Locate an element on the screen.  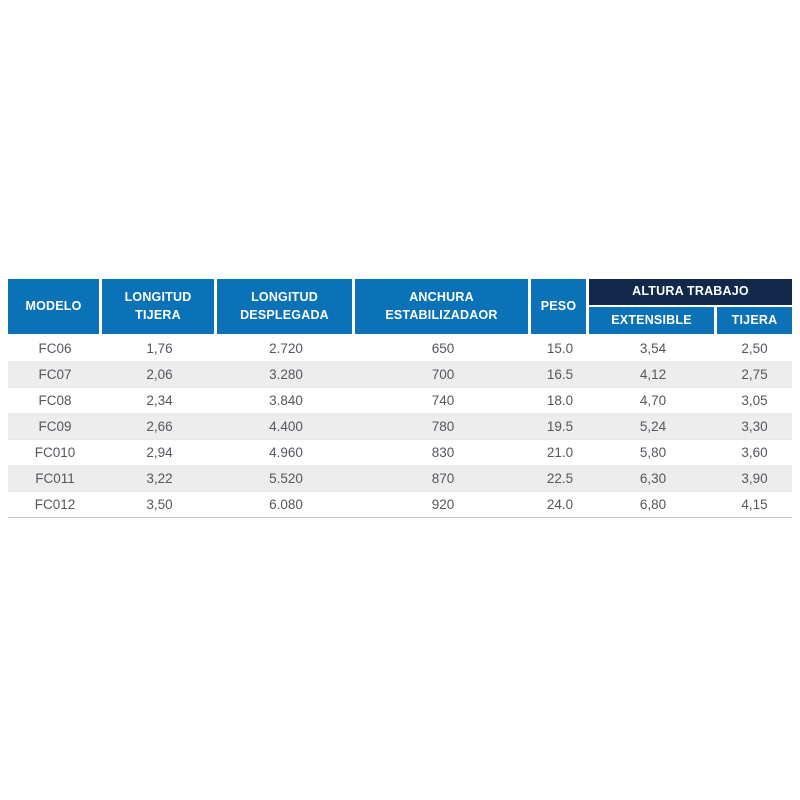
col-header-peso-label: PESO is located at coordinates (558, 305).